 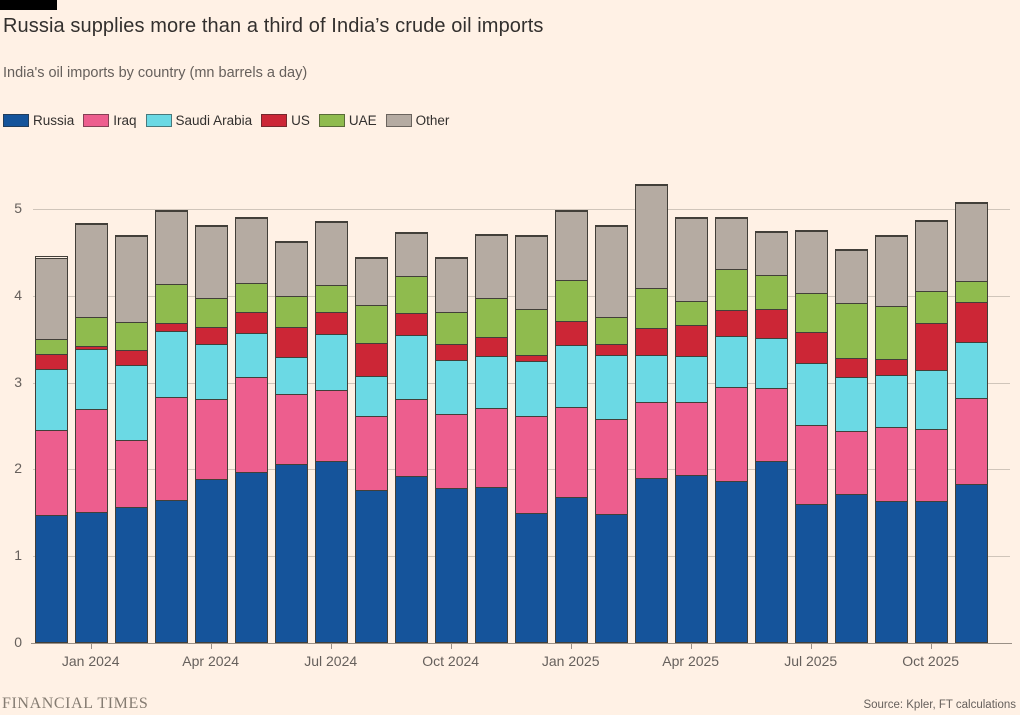 I want to click on legend-label: UAE, so click(x=362, y=120).